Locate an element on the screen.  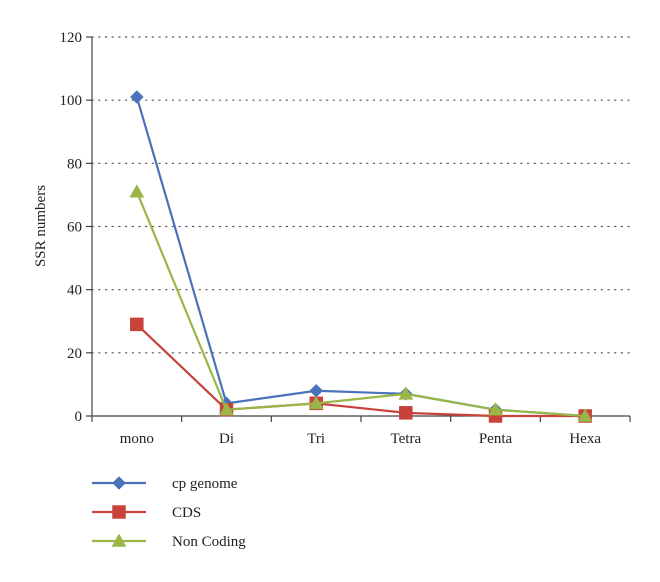
y-tick-label: 0 is located at coordinates (79, 417).